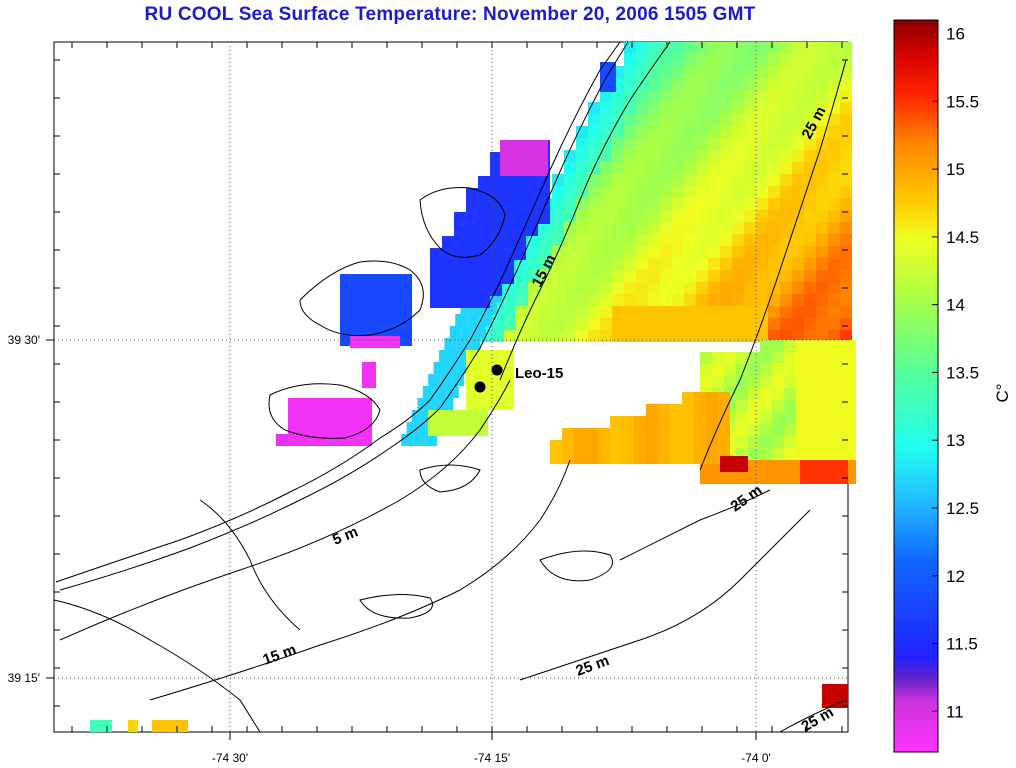 This screenshot has width=1016, height=768. What do you see at coordinates (773, 265) in the screenshot?
I see `contour-25m-east` at bounding box center [773, 265].